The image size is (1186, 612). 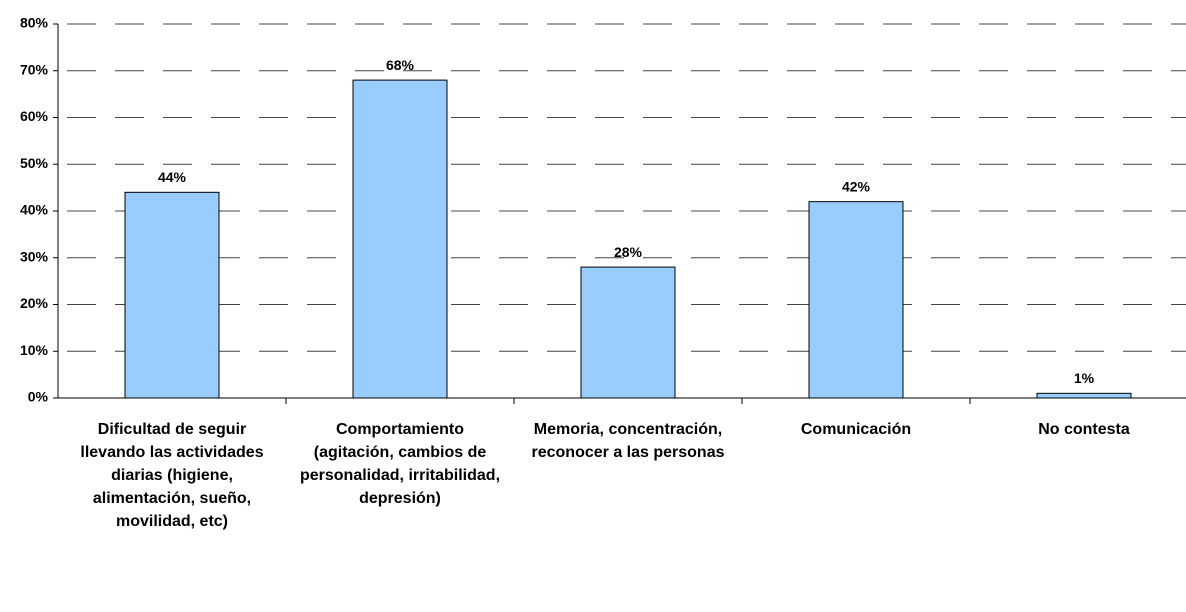 I want to click on y-tick-label: 70%, so click(x=34, y=69).